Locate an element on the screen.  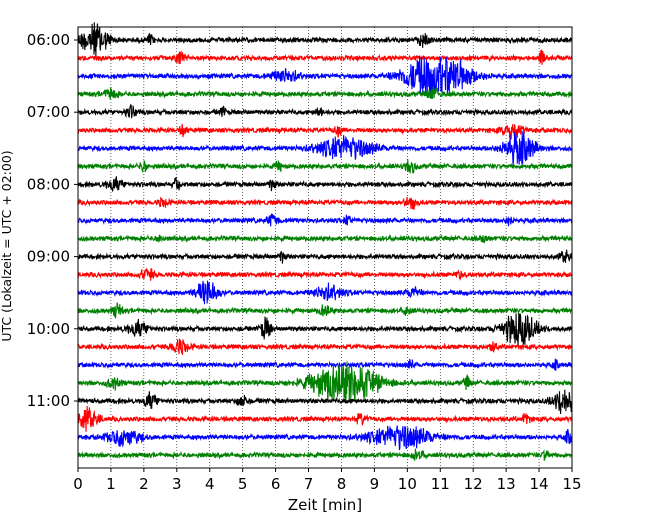
x-tick-label: 14 is located at coordinates (539, 484).